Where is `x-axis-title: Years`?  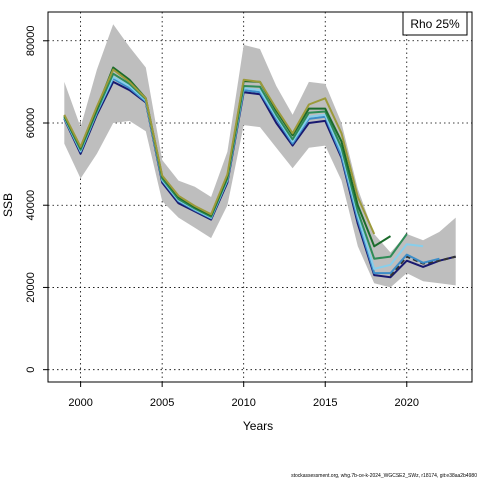 x-axis-title: Years is located at coordinates (258, 426).